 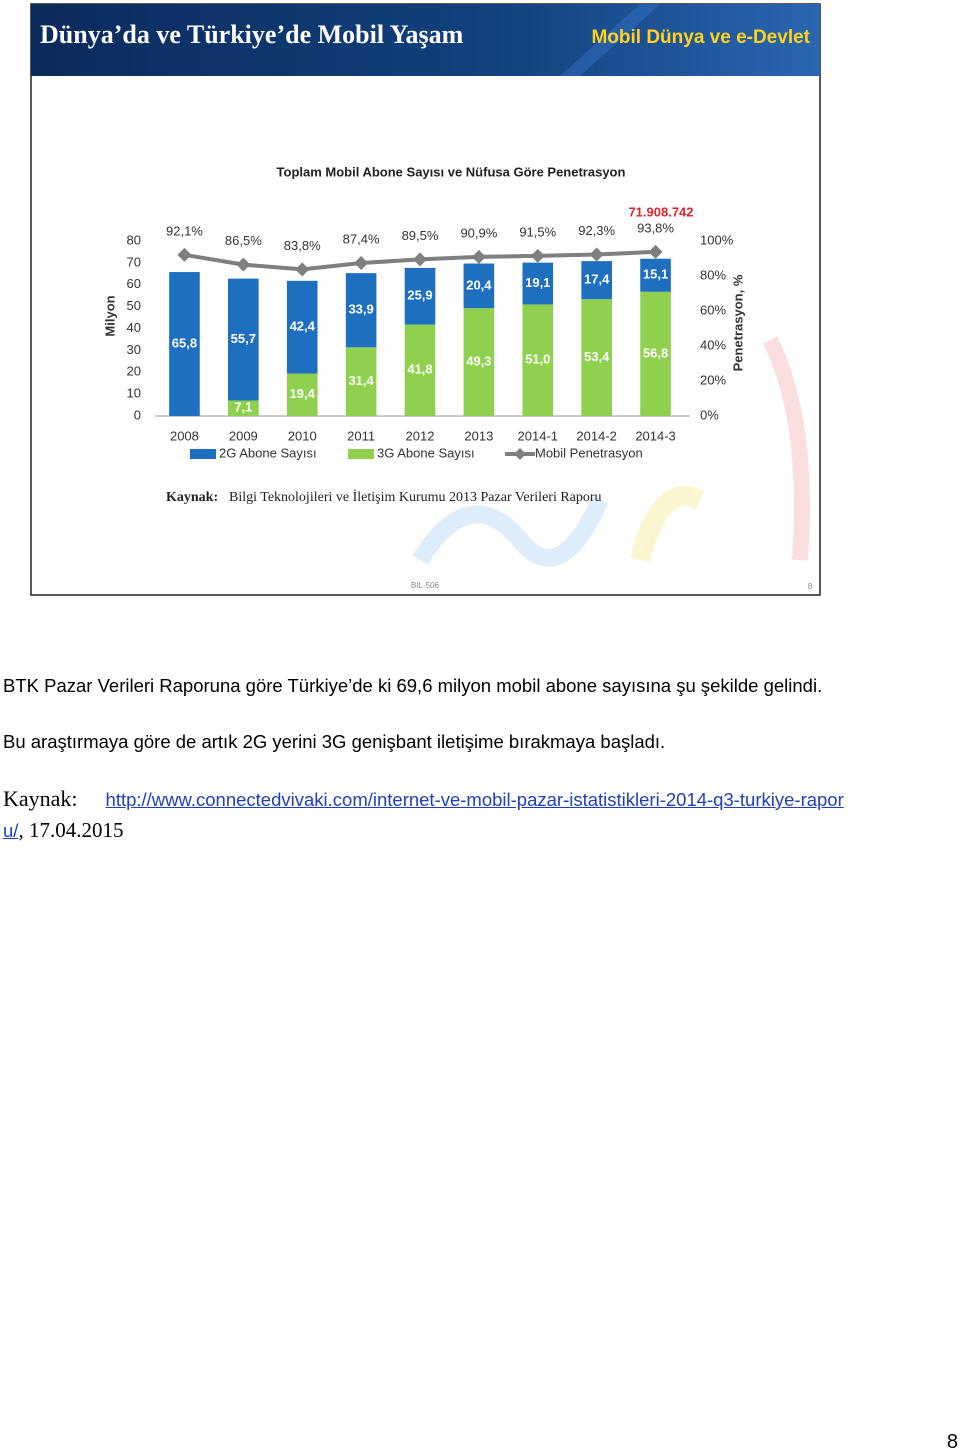 What do you see at coordinates (709, 414) in the screenshot?
I see `y2-tick-label: 0%` at bounding box center [709, 414].